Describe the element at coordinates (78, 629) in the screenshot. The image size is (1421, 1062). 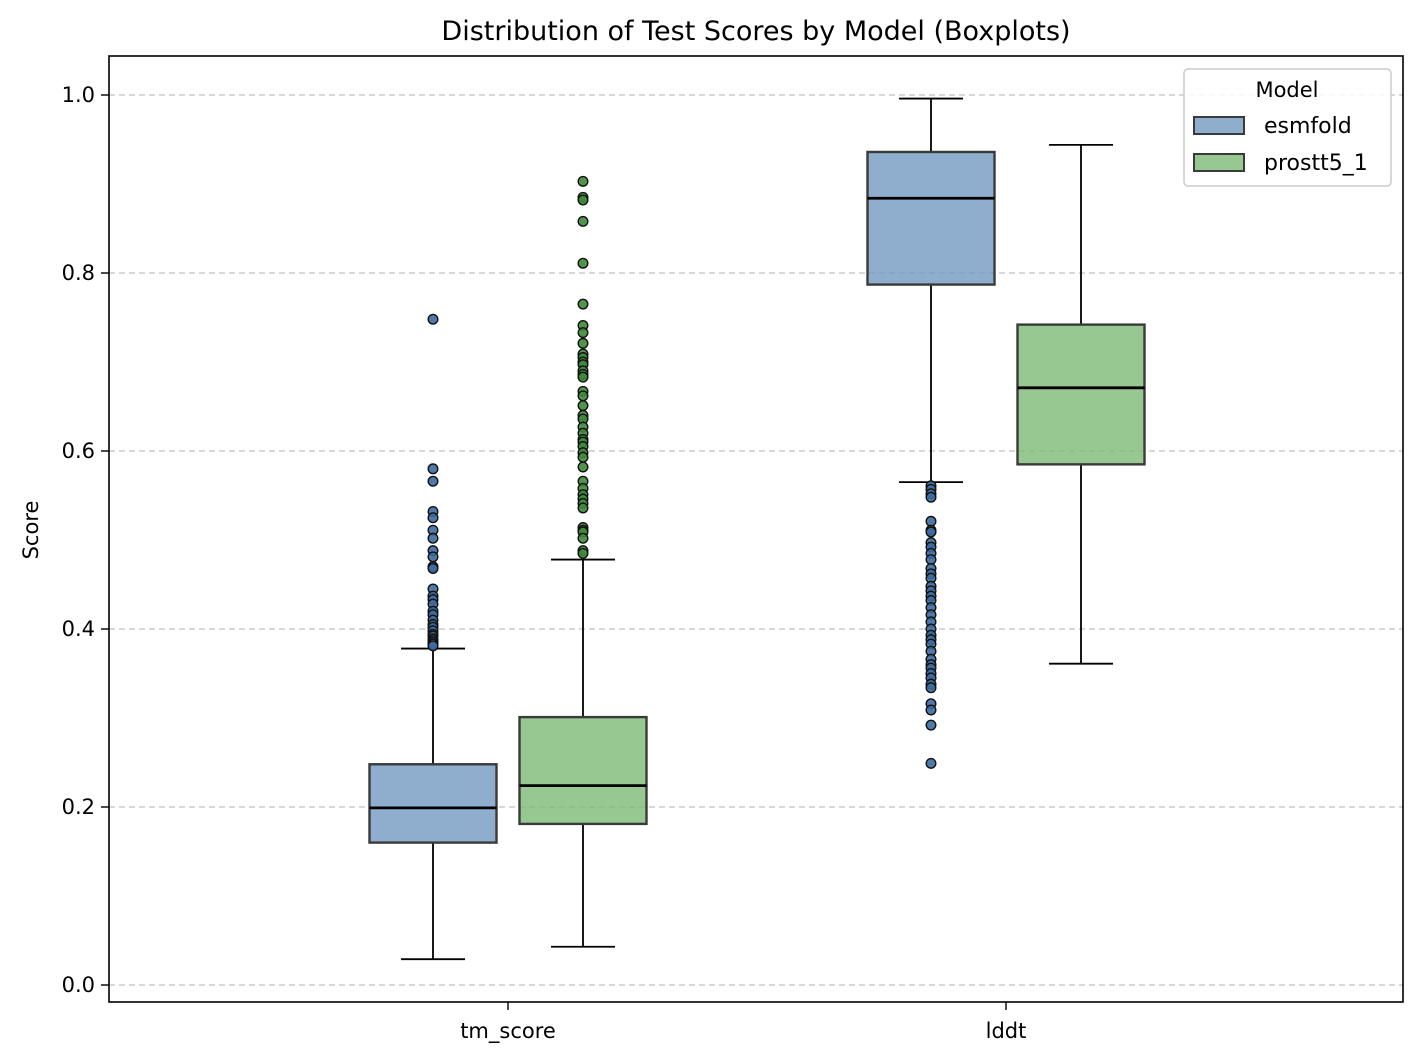
I see `y-tick-label: 0.4` at that location.